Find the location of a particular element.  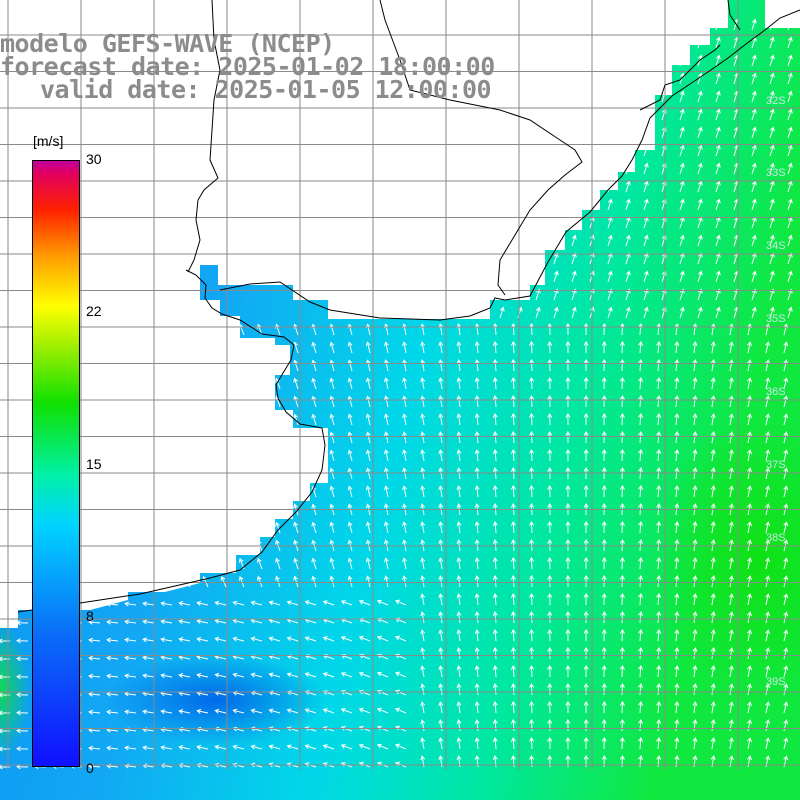

latitude-label: 37S is located at coordinates (776, 465).